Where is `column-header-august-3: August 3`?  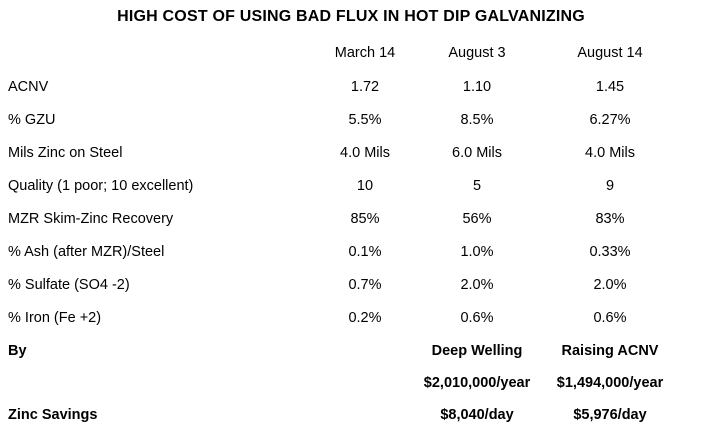 column-header-august-3: August 3 is located at coordinates (477, 53).